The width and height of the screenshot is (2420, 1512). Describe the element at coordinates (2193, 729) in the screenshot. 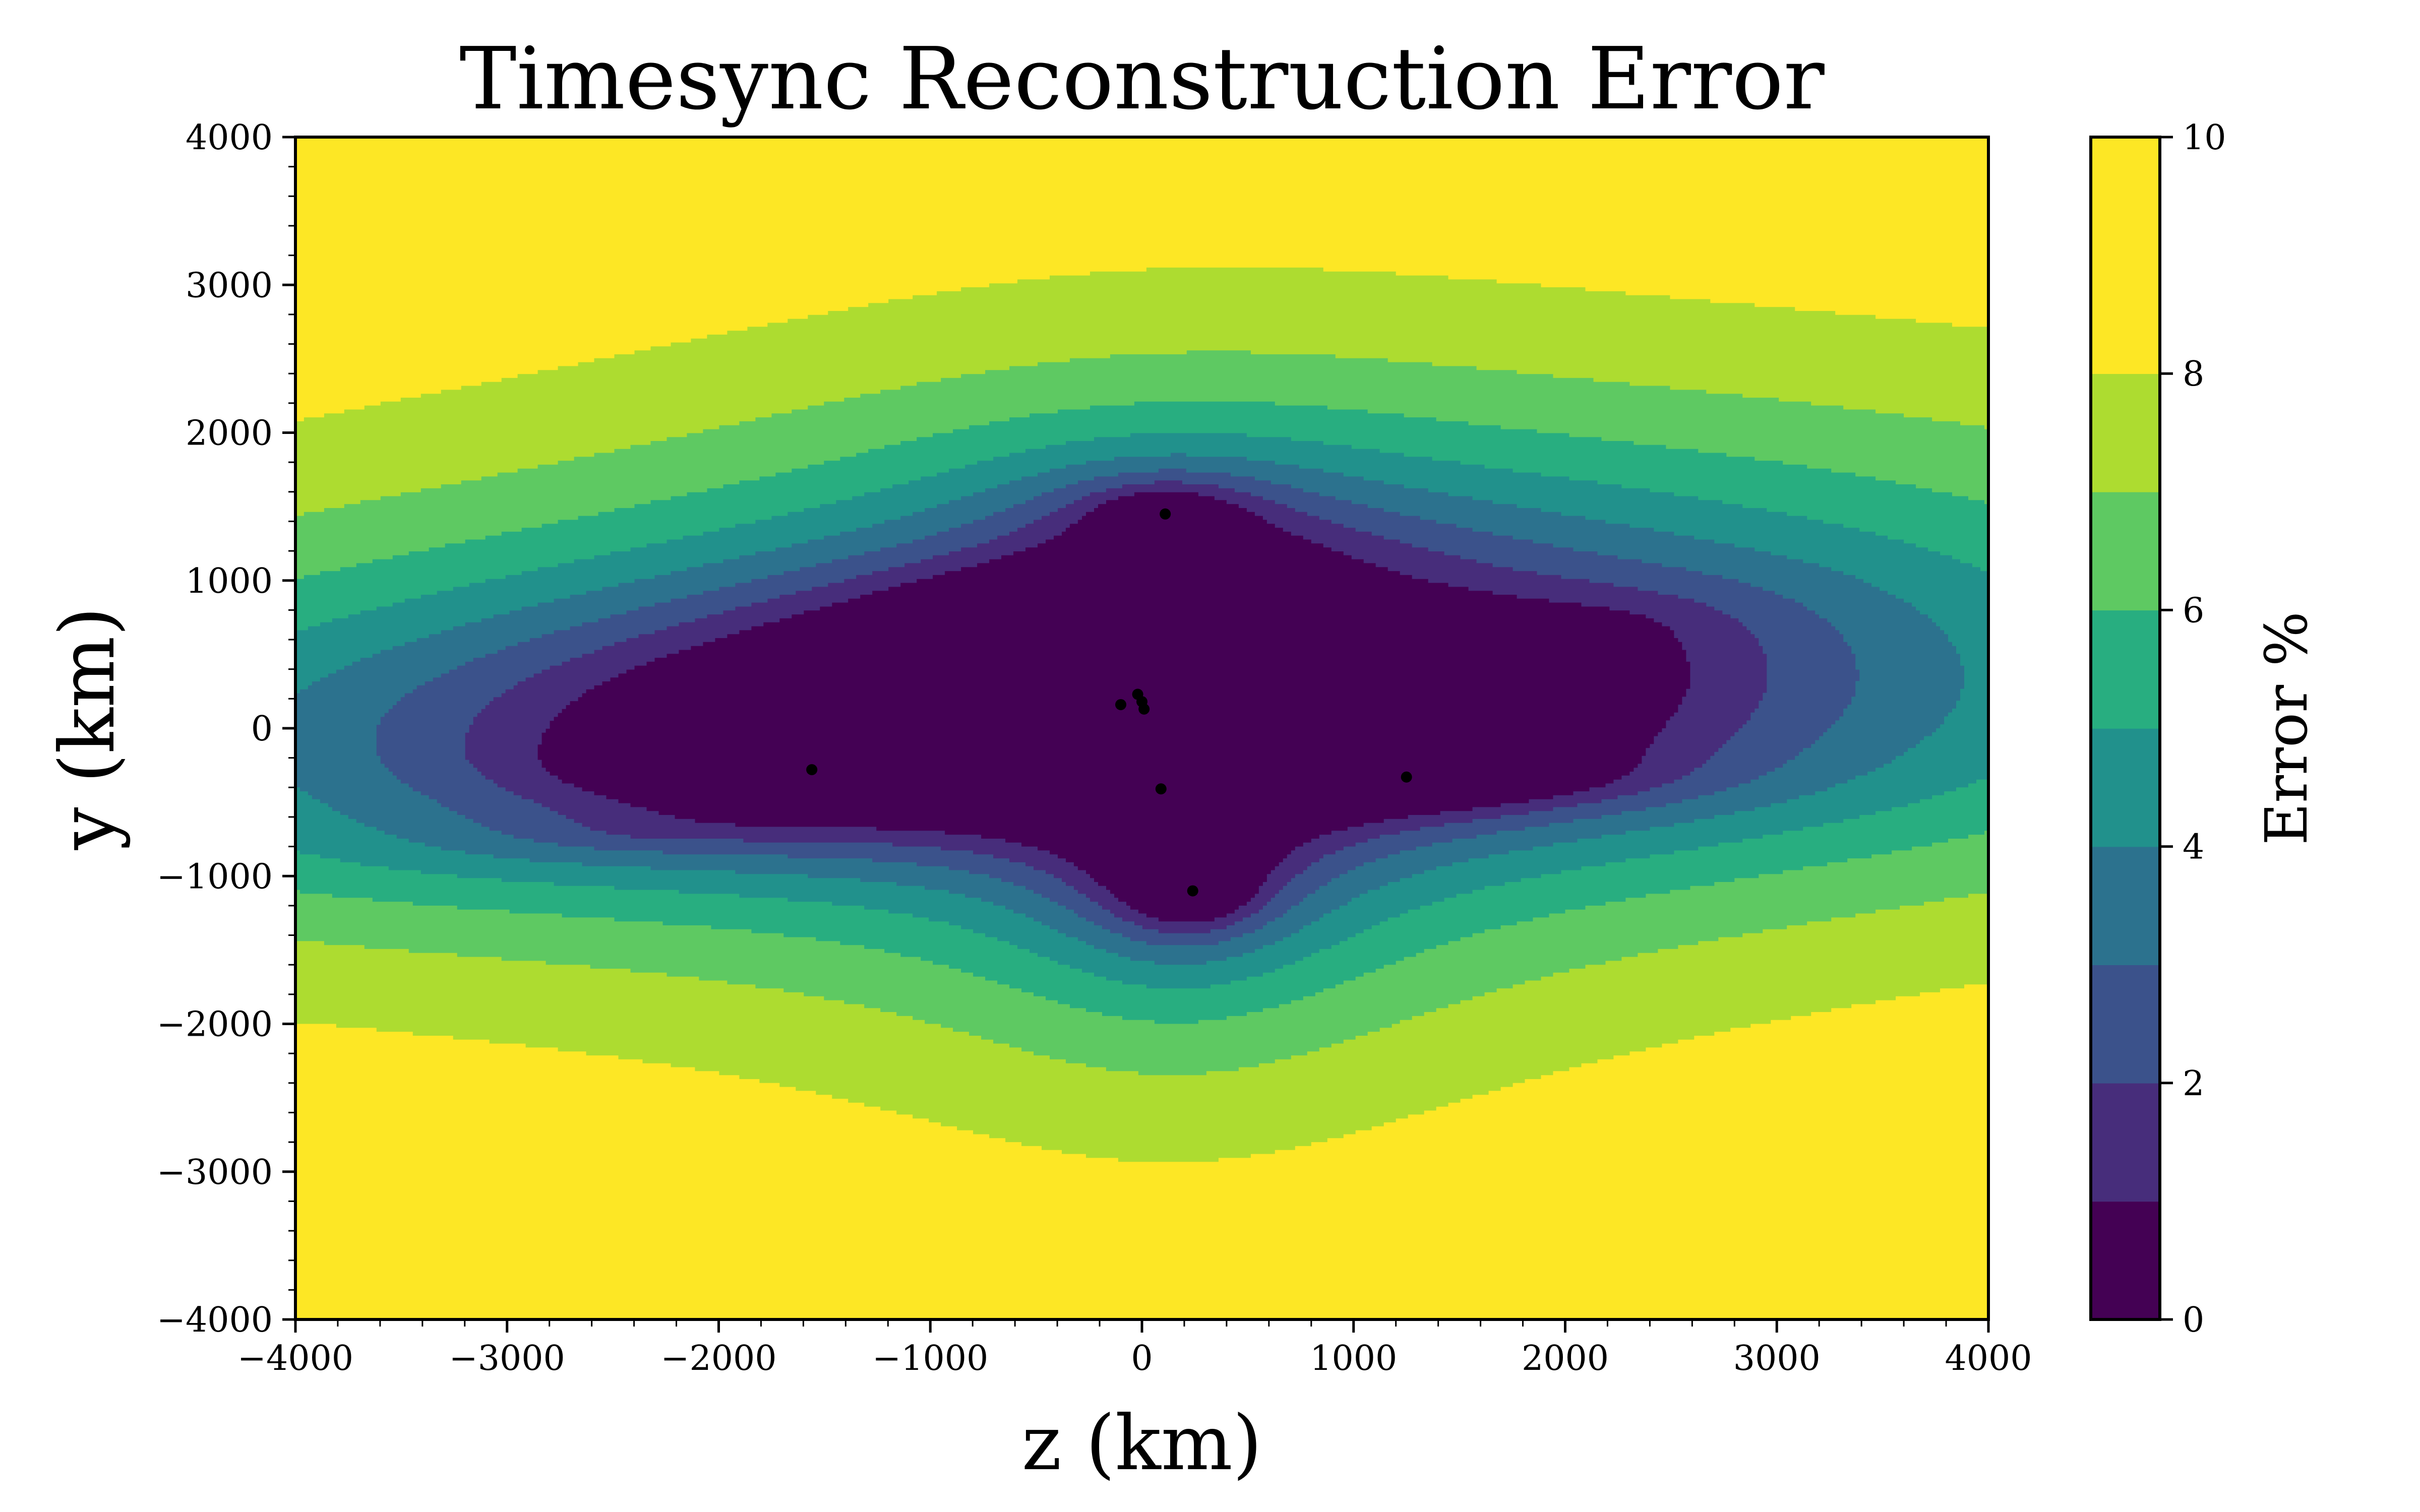

I see `colorbar-ticks: 0 2 4 6 8 10` at that location.